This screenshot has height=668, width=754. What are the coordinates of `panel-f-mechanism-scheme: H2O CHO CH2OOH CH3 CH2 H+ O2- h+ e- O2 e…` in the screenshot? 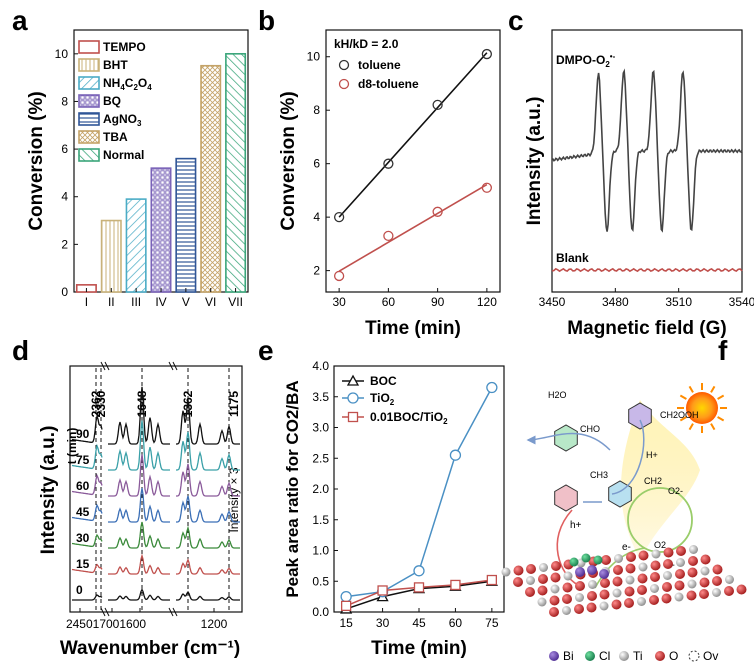 It's located at (624, 523).